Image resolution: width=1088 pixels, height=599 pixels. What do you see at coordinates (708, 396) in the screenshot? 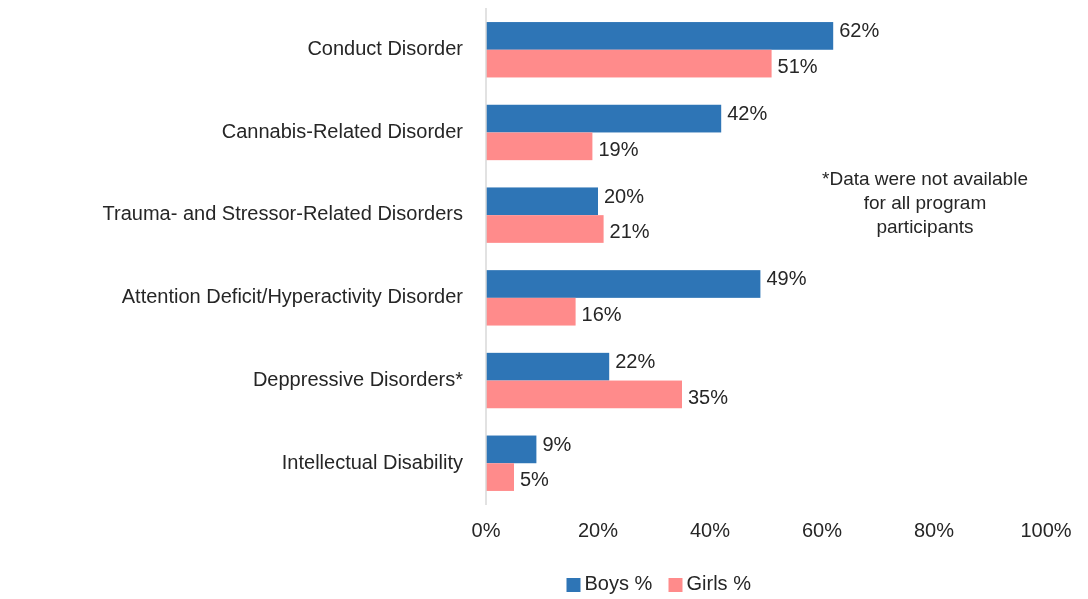
I see `data-label: 35%` at bounding box center [708, 396].